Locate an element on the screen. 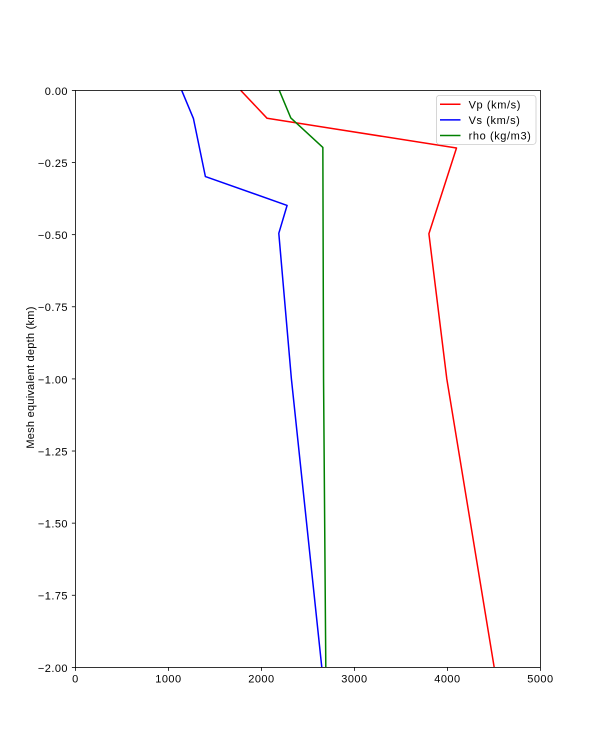  svg-text: 1000 is located at coordinates (168, 680).